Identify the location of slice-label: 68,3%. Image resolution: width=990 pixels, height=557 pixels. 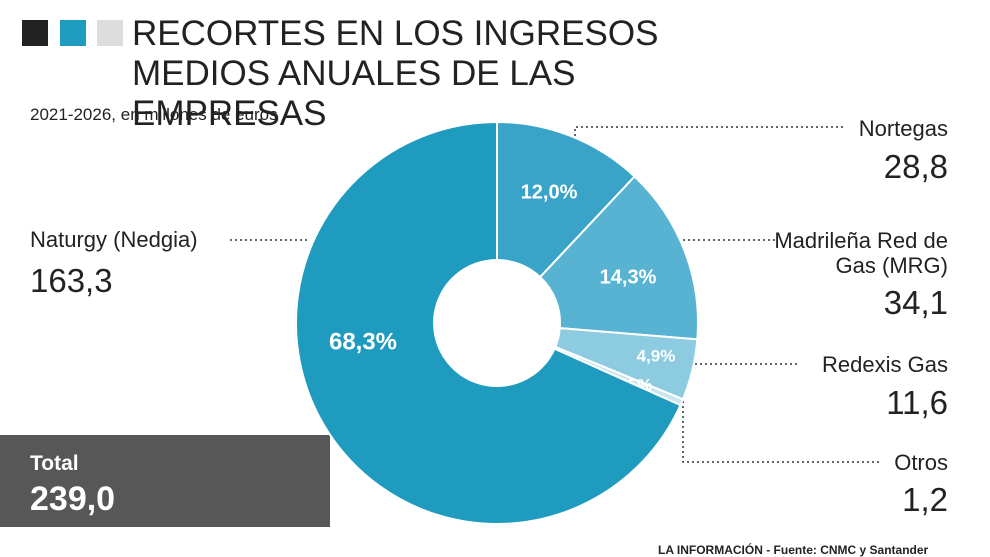
(363, 341).